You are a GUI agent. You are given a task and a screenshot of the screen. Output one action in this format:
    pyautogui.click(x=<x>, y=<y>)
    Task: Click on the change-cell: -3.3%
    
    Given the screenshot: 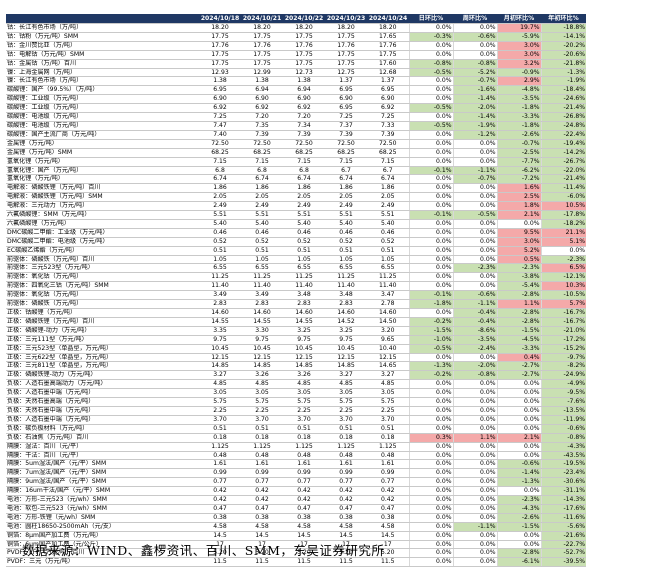 What is the action you would take?
    pyautogui.click(x=518, y=349)
    